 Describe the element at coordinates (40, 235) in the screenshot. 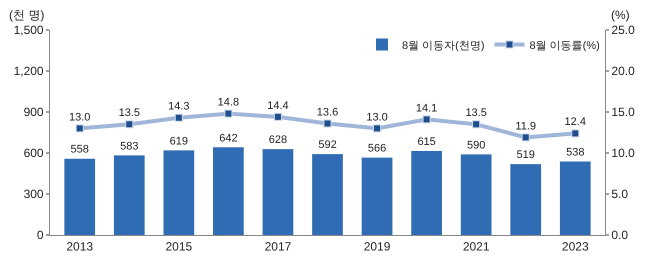

I see `y-tick-label: 0` at that location.